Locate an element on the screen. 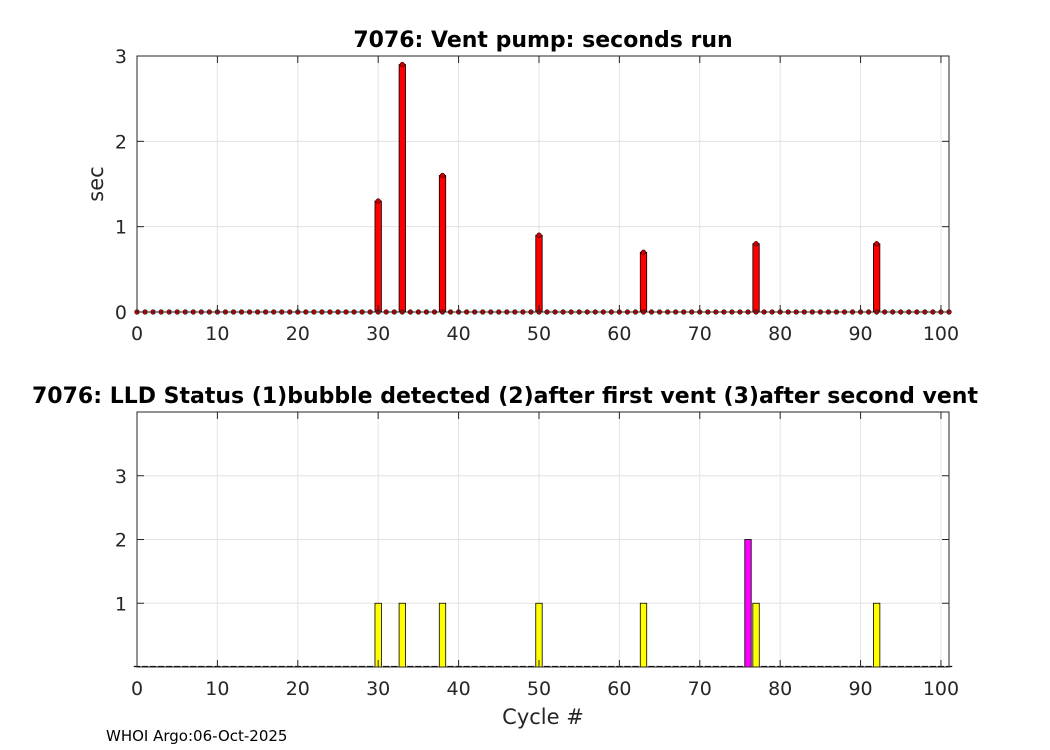 The image size is (1050, 750). lld-status-x-tick-label: 40 is located at coordinates (458, 689).